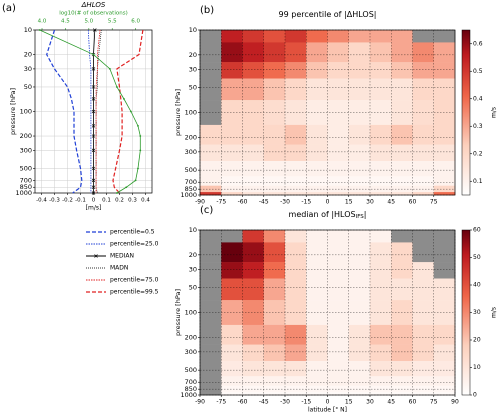  I want to click on x-tick-label: -0.1, so click(80, 201).